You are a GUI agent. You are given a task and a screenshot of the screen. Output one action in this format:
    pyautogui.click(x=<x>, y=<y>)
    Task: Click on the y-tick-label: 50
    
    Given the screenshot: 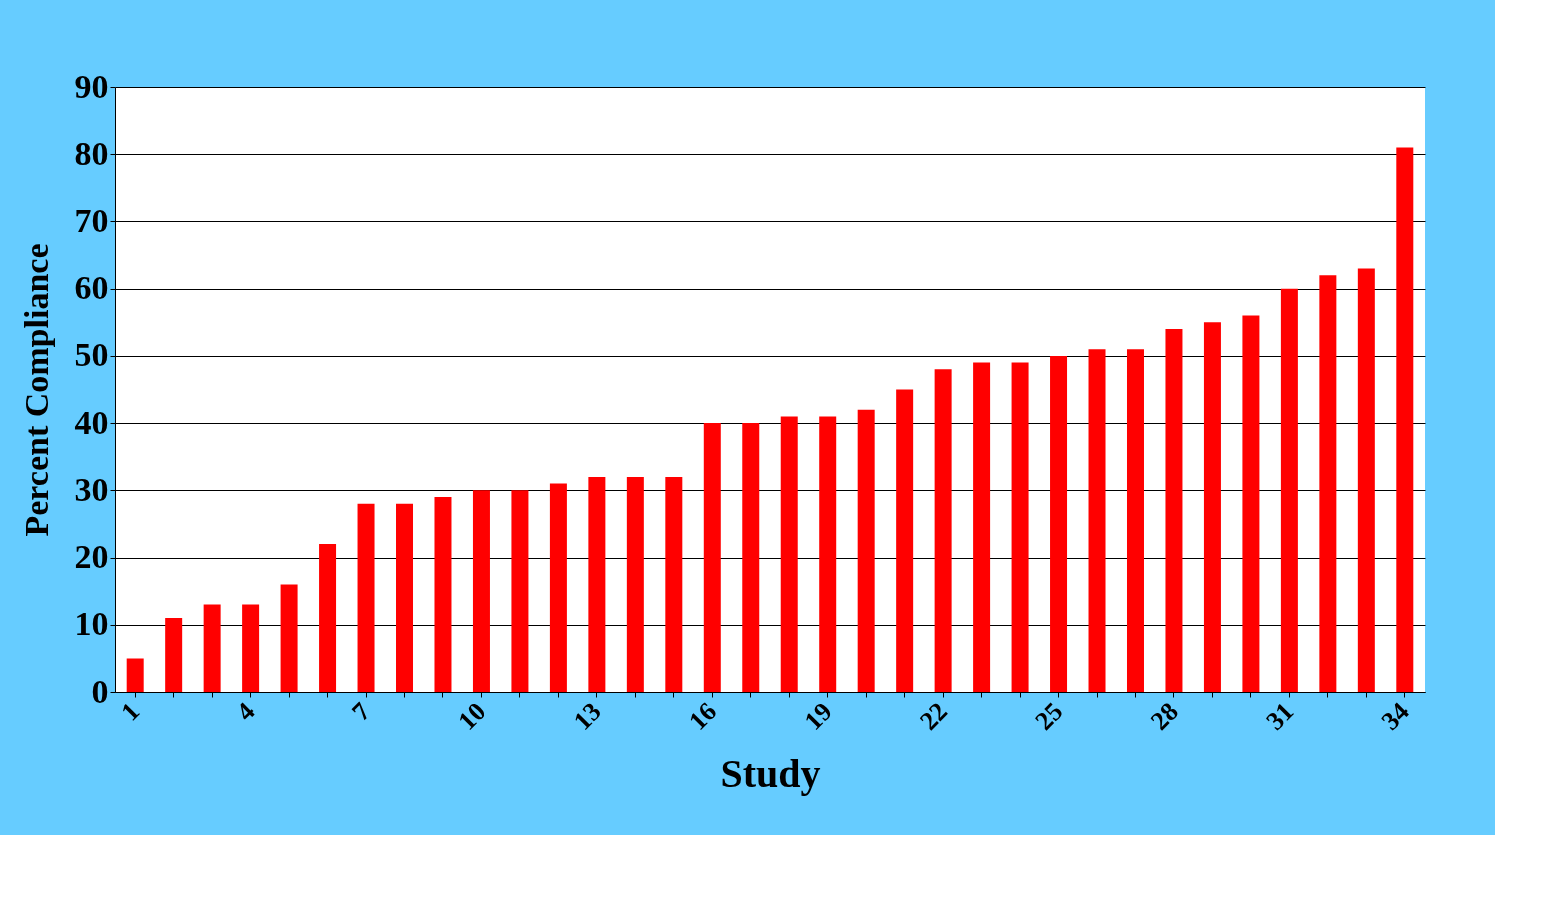 What is the action you would take?
    pyautogui.click(x=91, y=355)
    